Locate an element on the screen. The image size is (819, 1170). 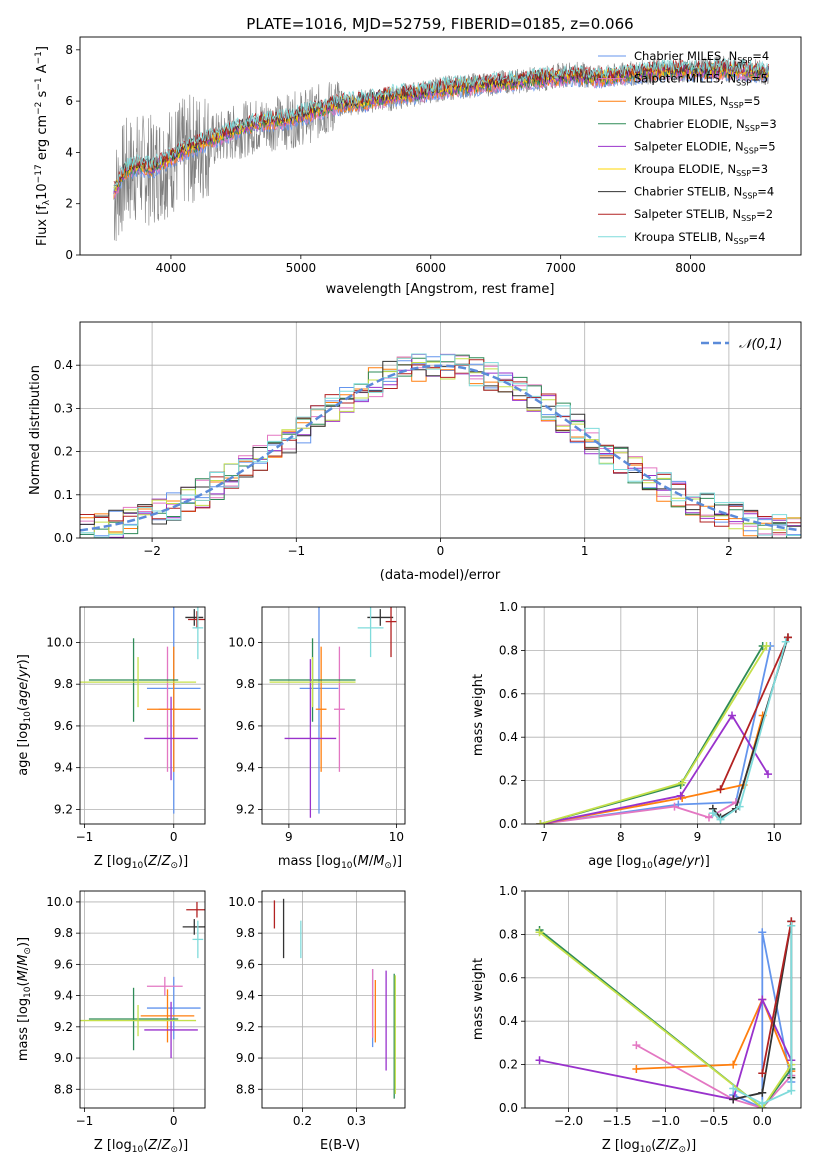
spectrum-ylabel: Flux [fλ10−17 erg cm−2 s−1 A−1] is located at coordinates (43, 146).